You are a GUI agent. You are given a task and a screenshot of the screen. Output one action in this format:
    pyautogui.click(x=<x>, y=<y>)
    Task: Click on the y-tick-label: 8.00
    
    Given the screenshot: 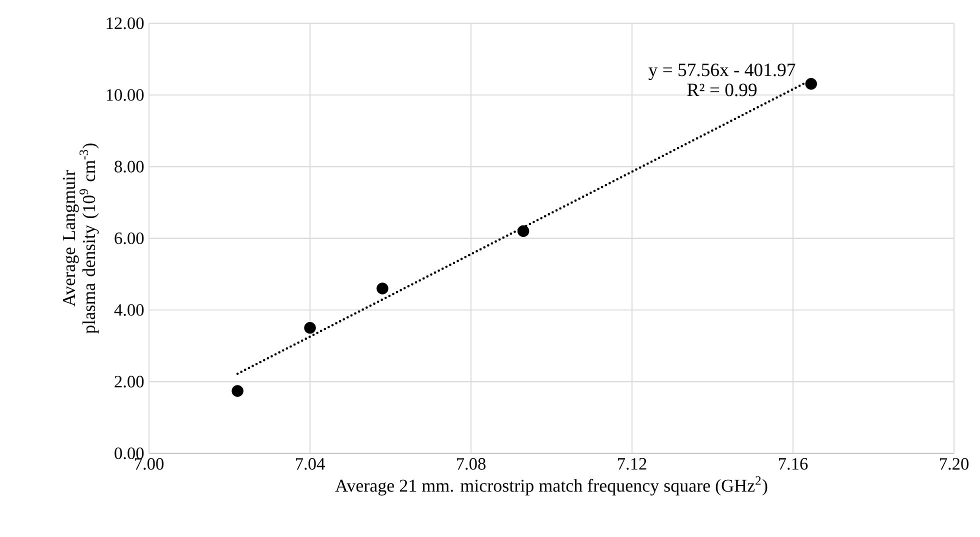 What is the action you would take?
    pyautogui.click(x=129, y=166)
    